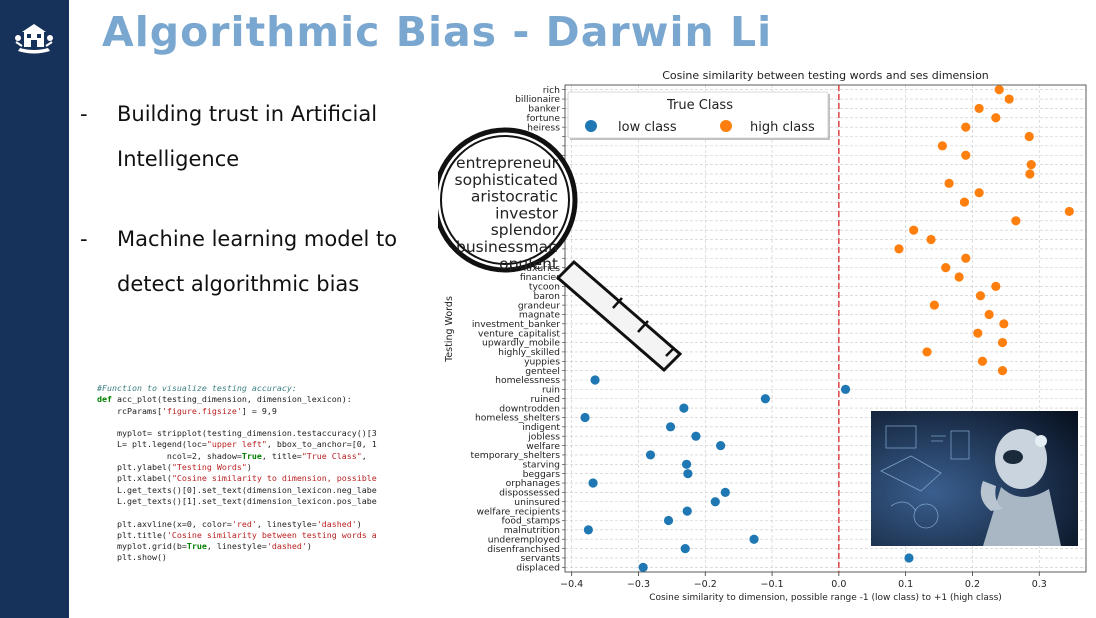  What do you see at coordinates (132, 557) in the screenshot?
I see `code-token: plt.show()` at bounding box center [132, 557].